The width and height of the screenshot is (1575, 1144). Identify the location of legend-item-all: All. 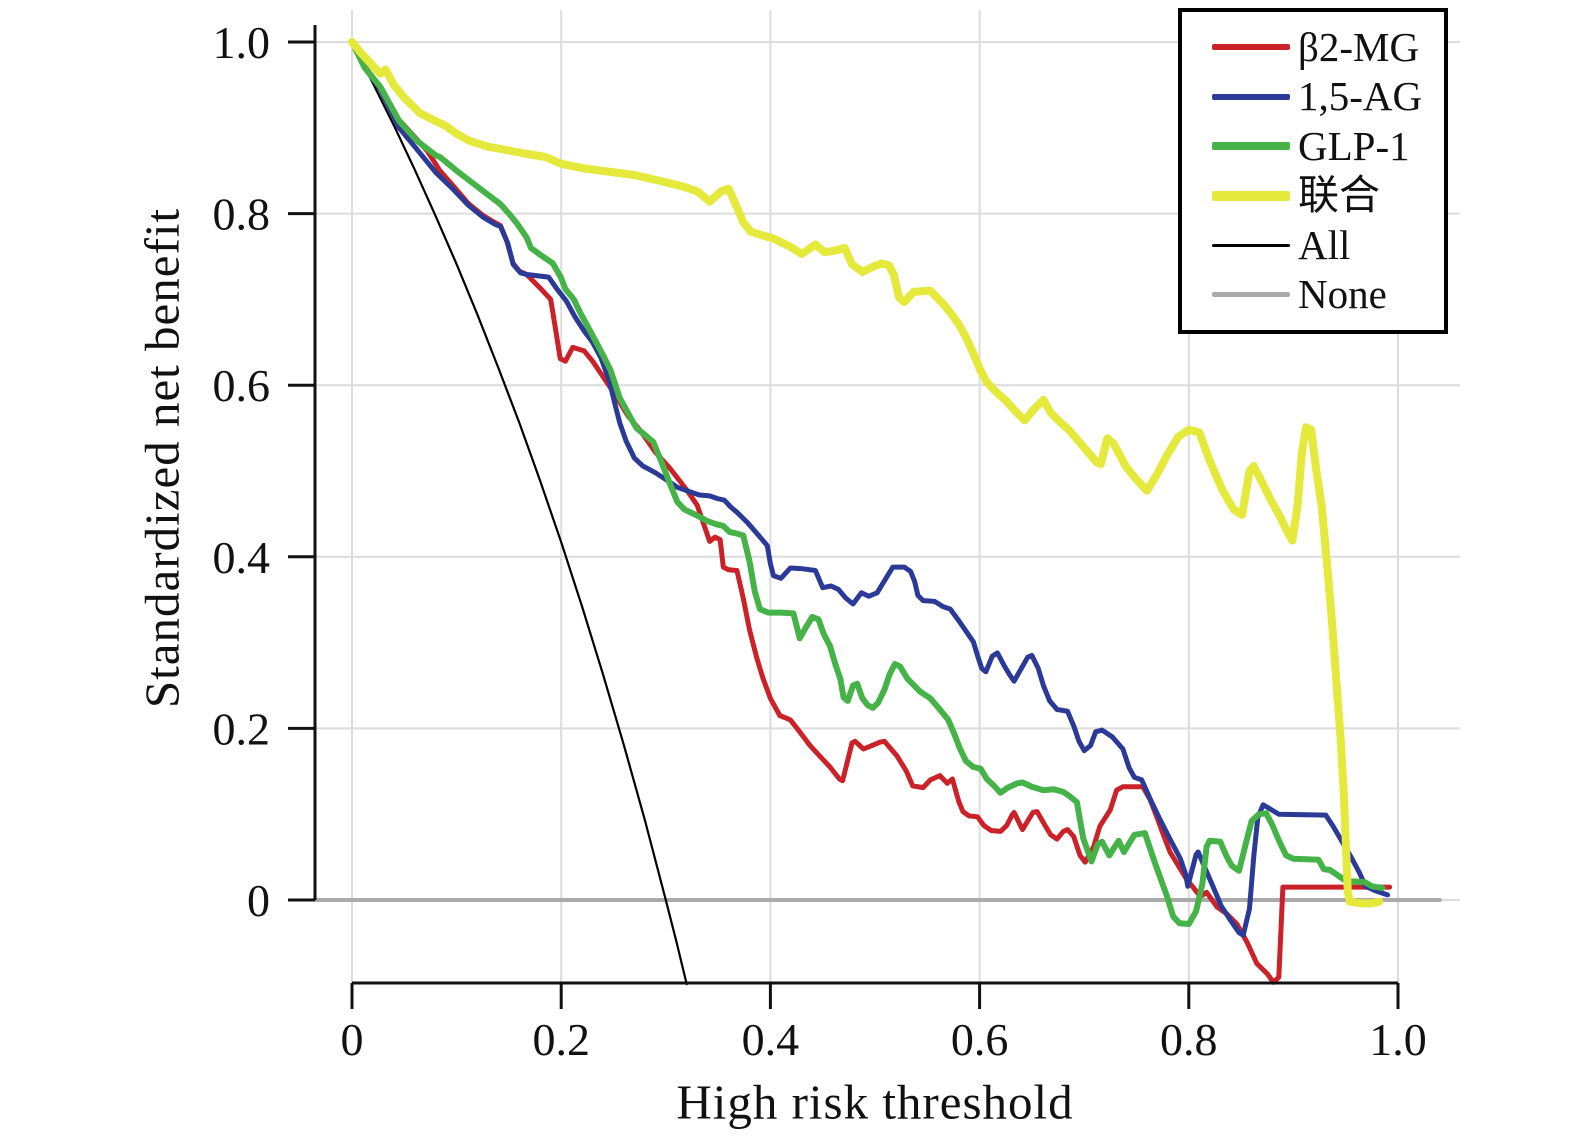
(1325, 244).